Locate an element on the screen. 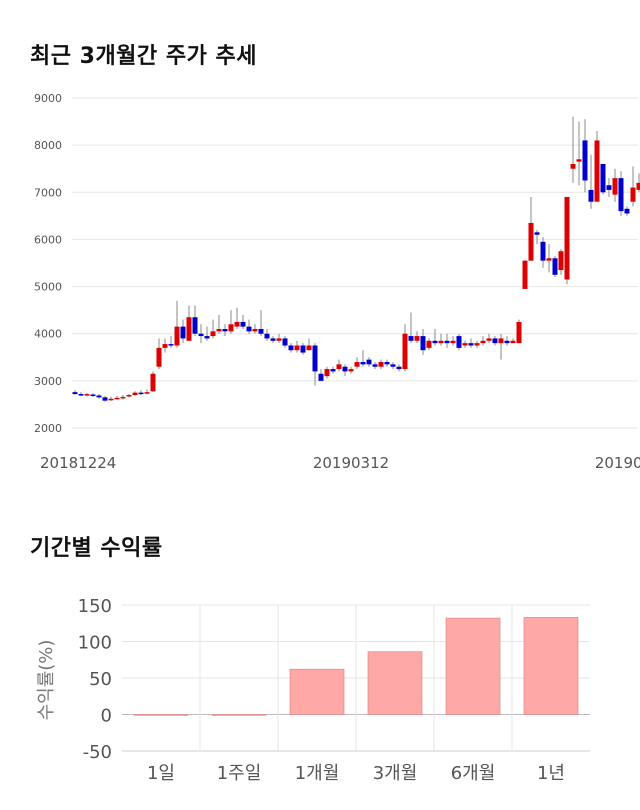 This screenshot has height=810, width=640. x-tick-label: 20190312 is located at coordinates (351, 463).